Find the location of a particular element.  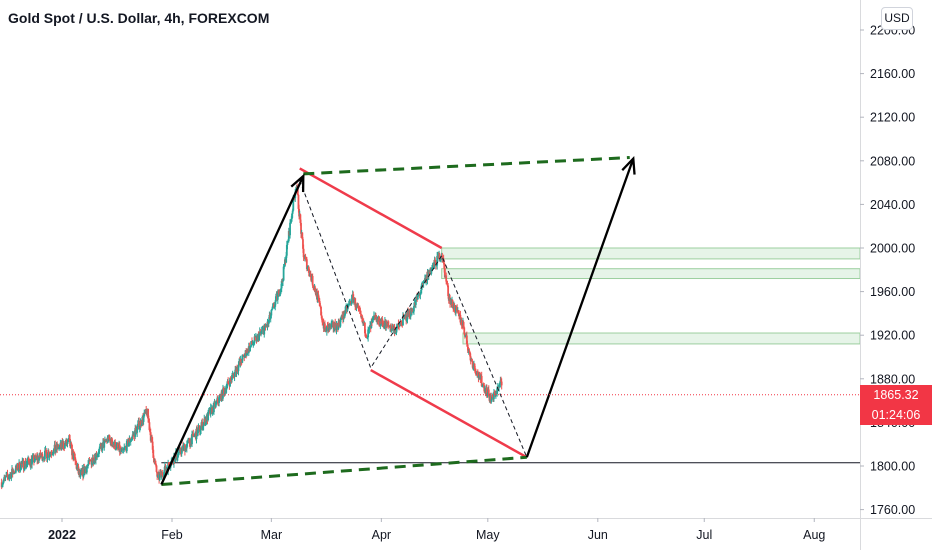

currency-button: USD is located at coordinates (897, 18).